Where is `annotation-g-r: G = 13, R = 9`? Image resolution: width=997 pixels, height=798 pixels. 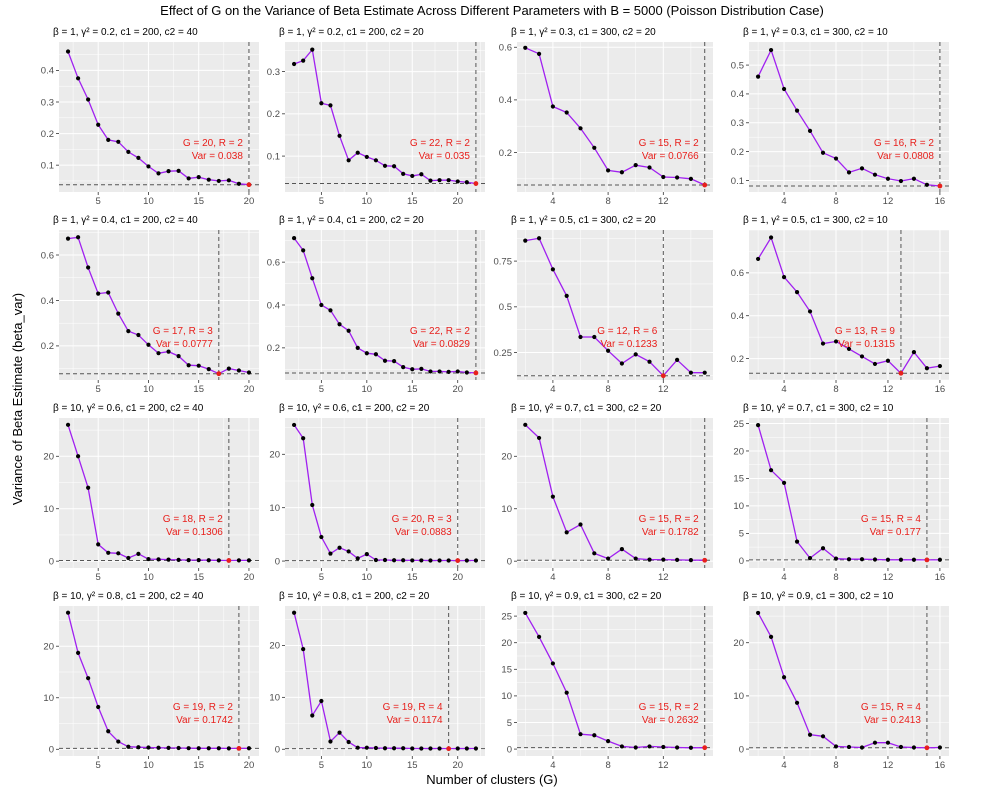 annotation-g-r: G = 13, R = 9 is located at coordinates (865, 331).